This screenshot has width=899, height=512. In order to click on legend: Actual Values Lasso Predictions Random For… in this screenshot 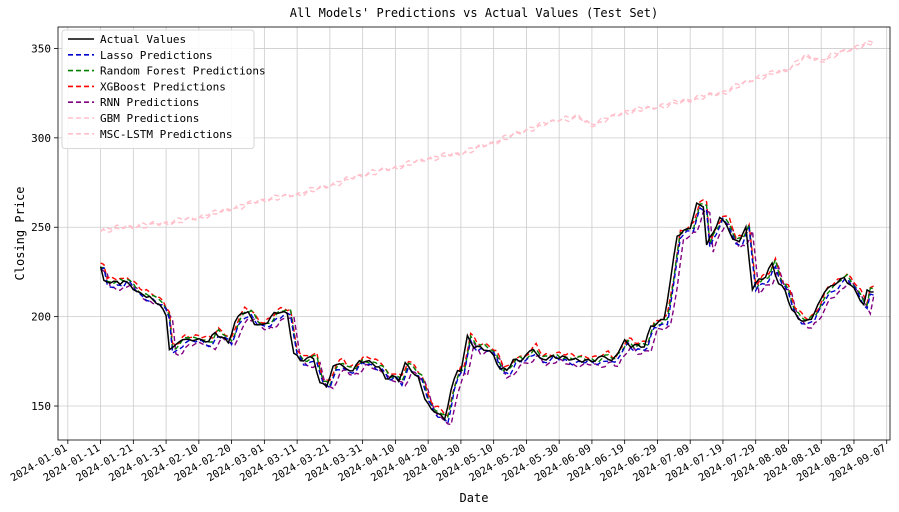, I will do `click(163, 89)`.